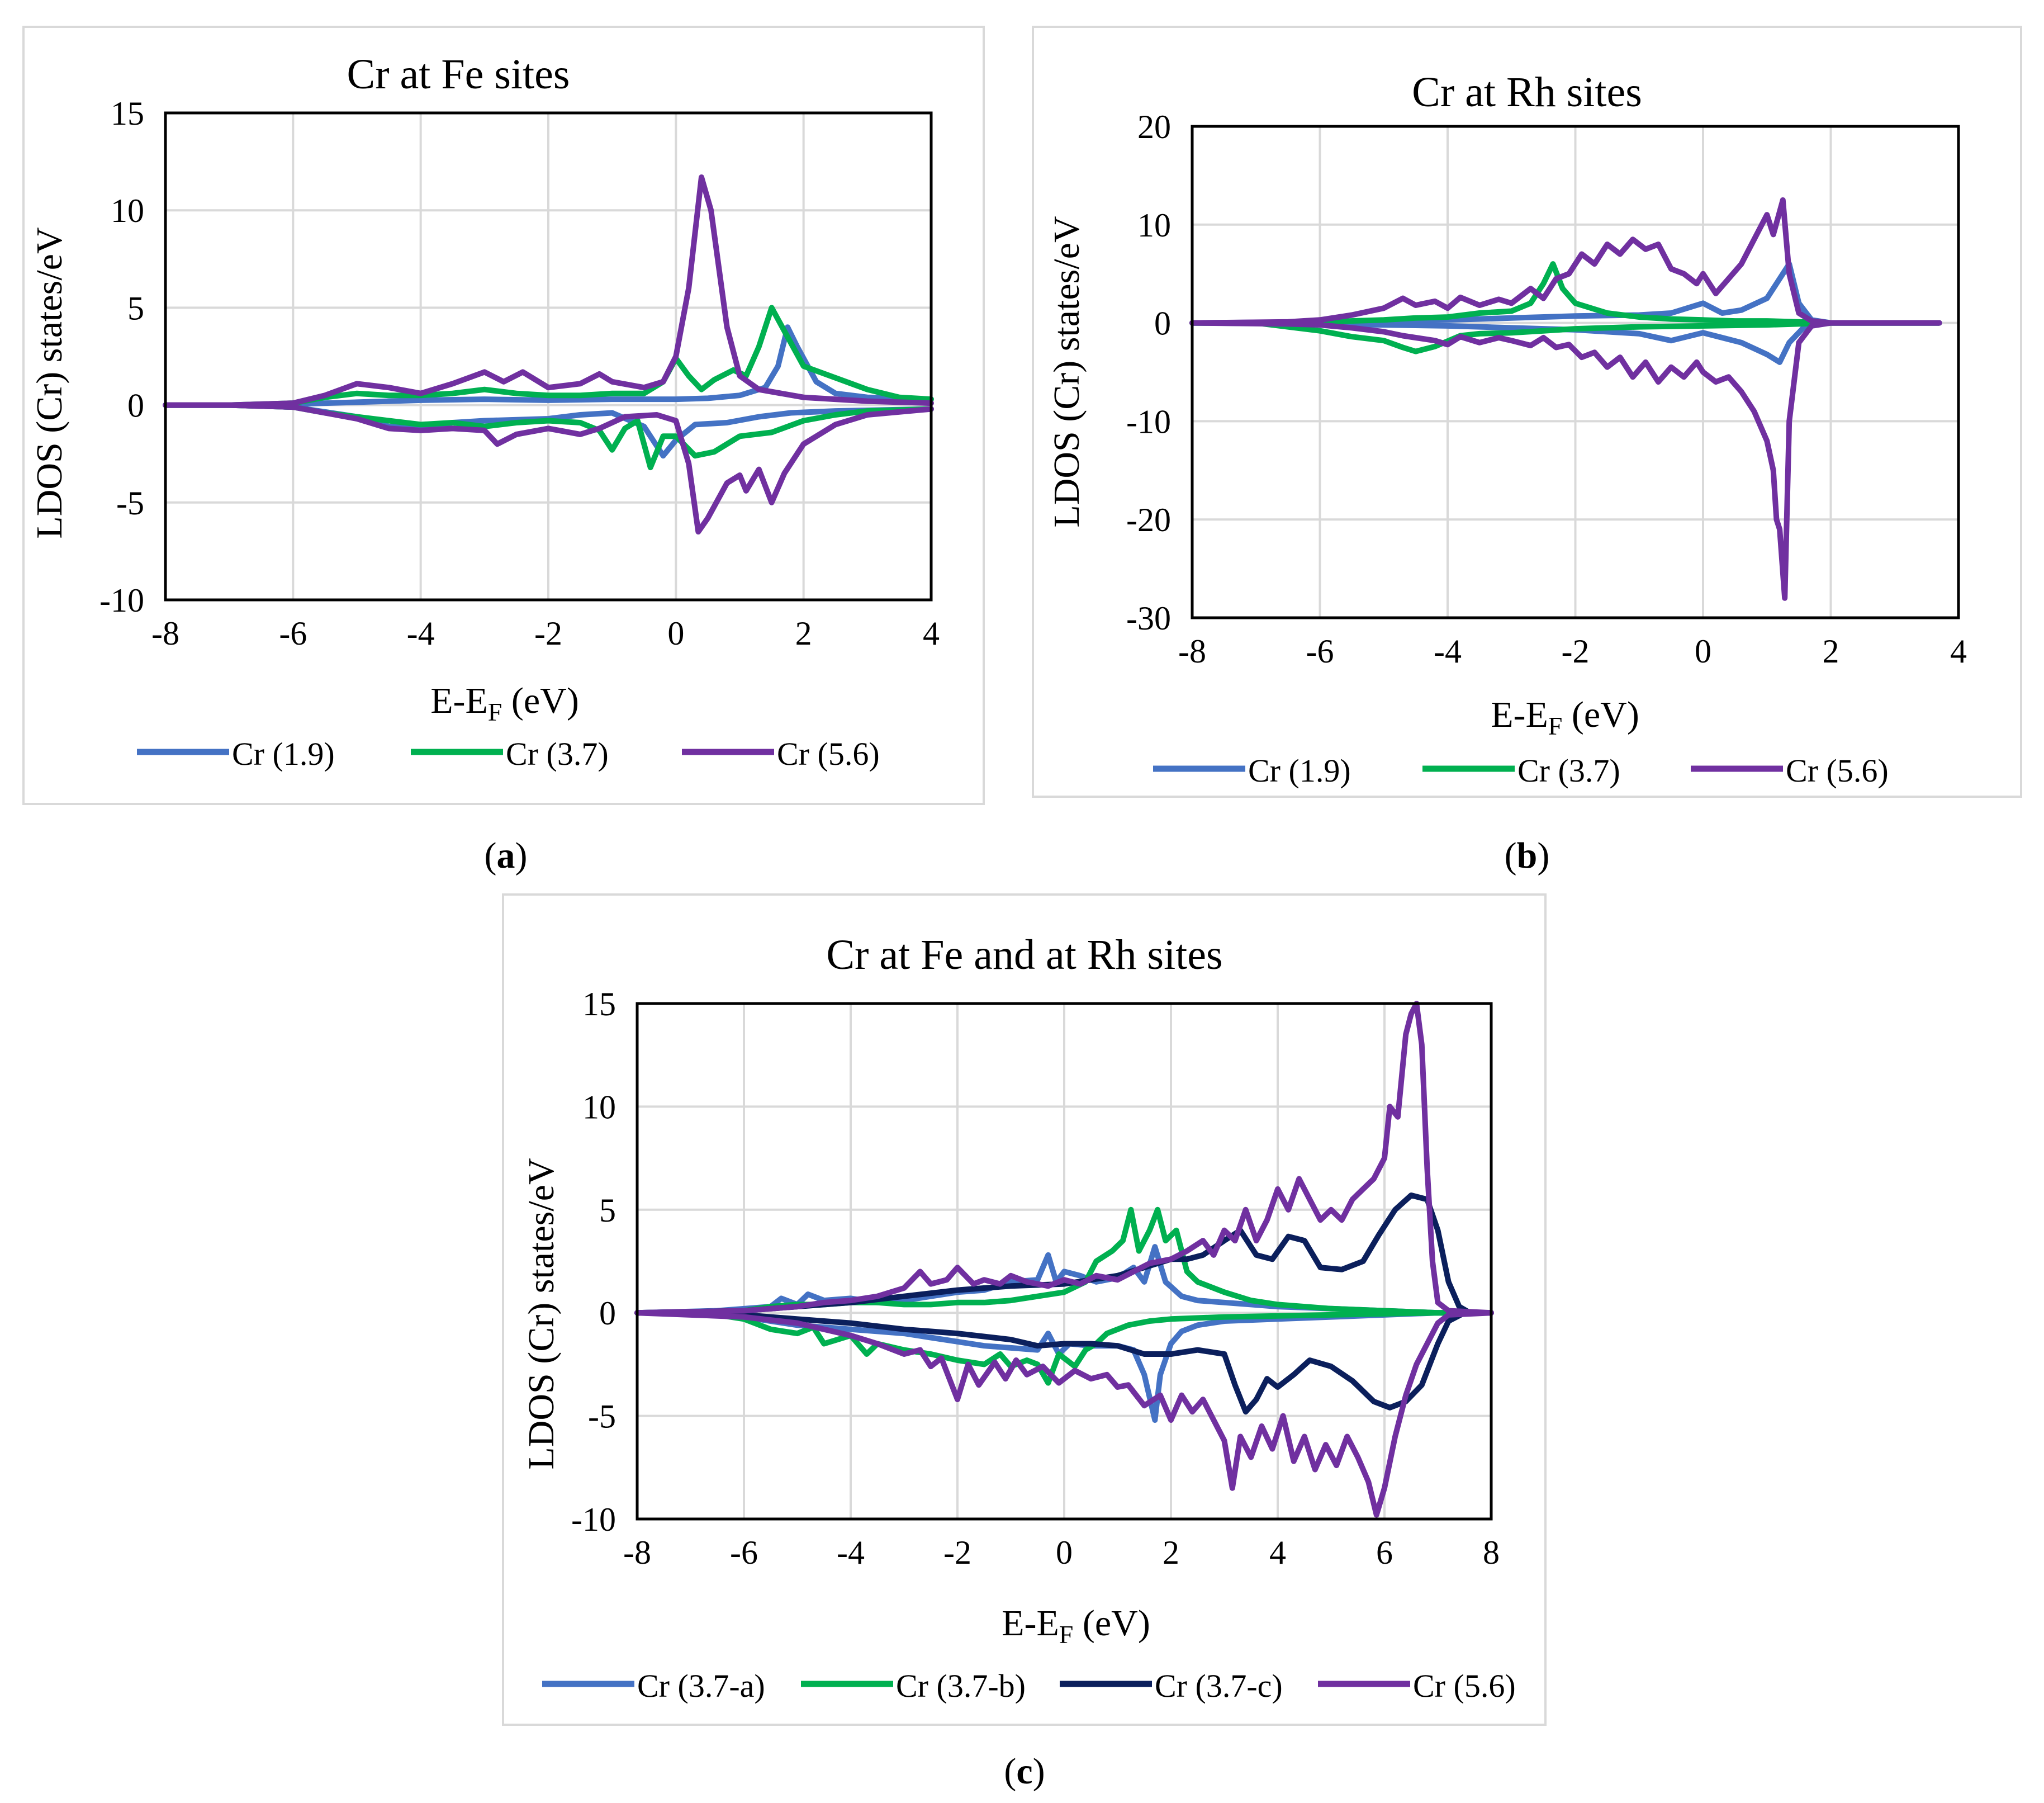 This screenshot has height=1803, width=2044. What do you see at coordinates (1148, 519) in the screenshot?
I see `y-tick-label: -20` at bounding box center [1148, 519].